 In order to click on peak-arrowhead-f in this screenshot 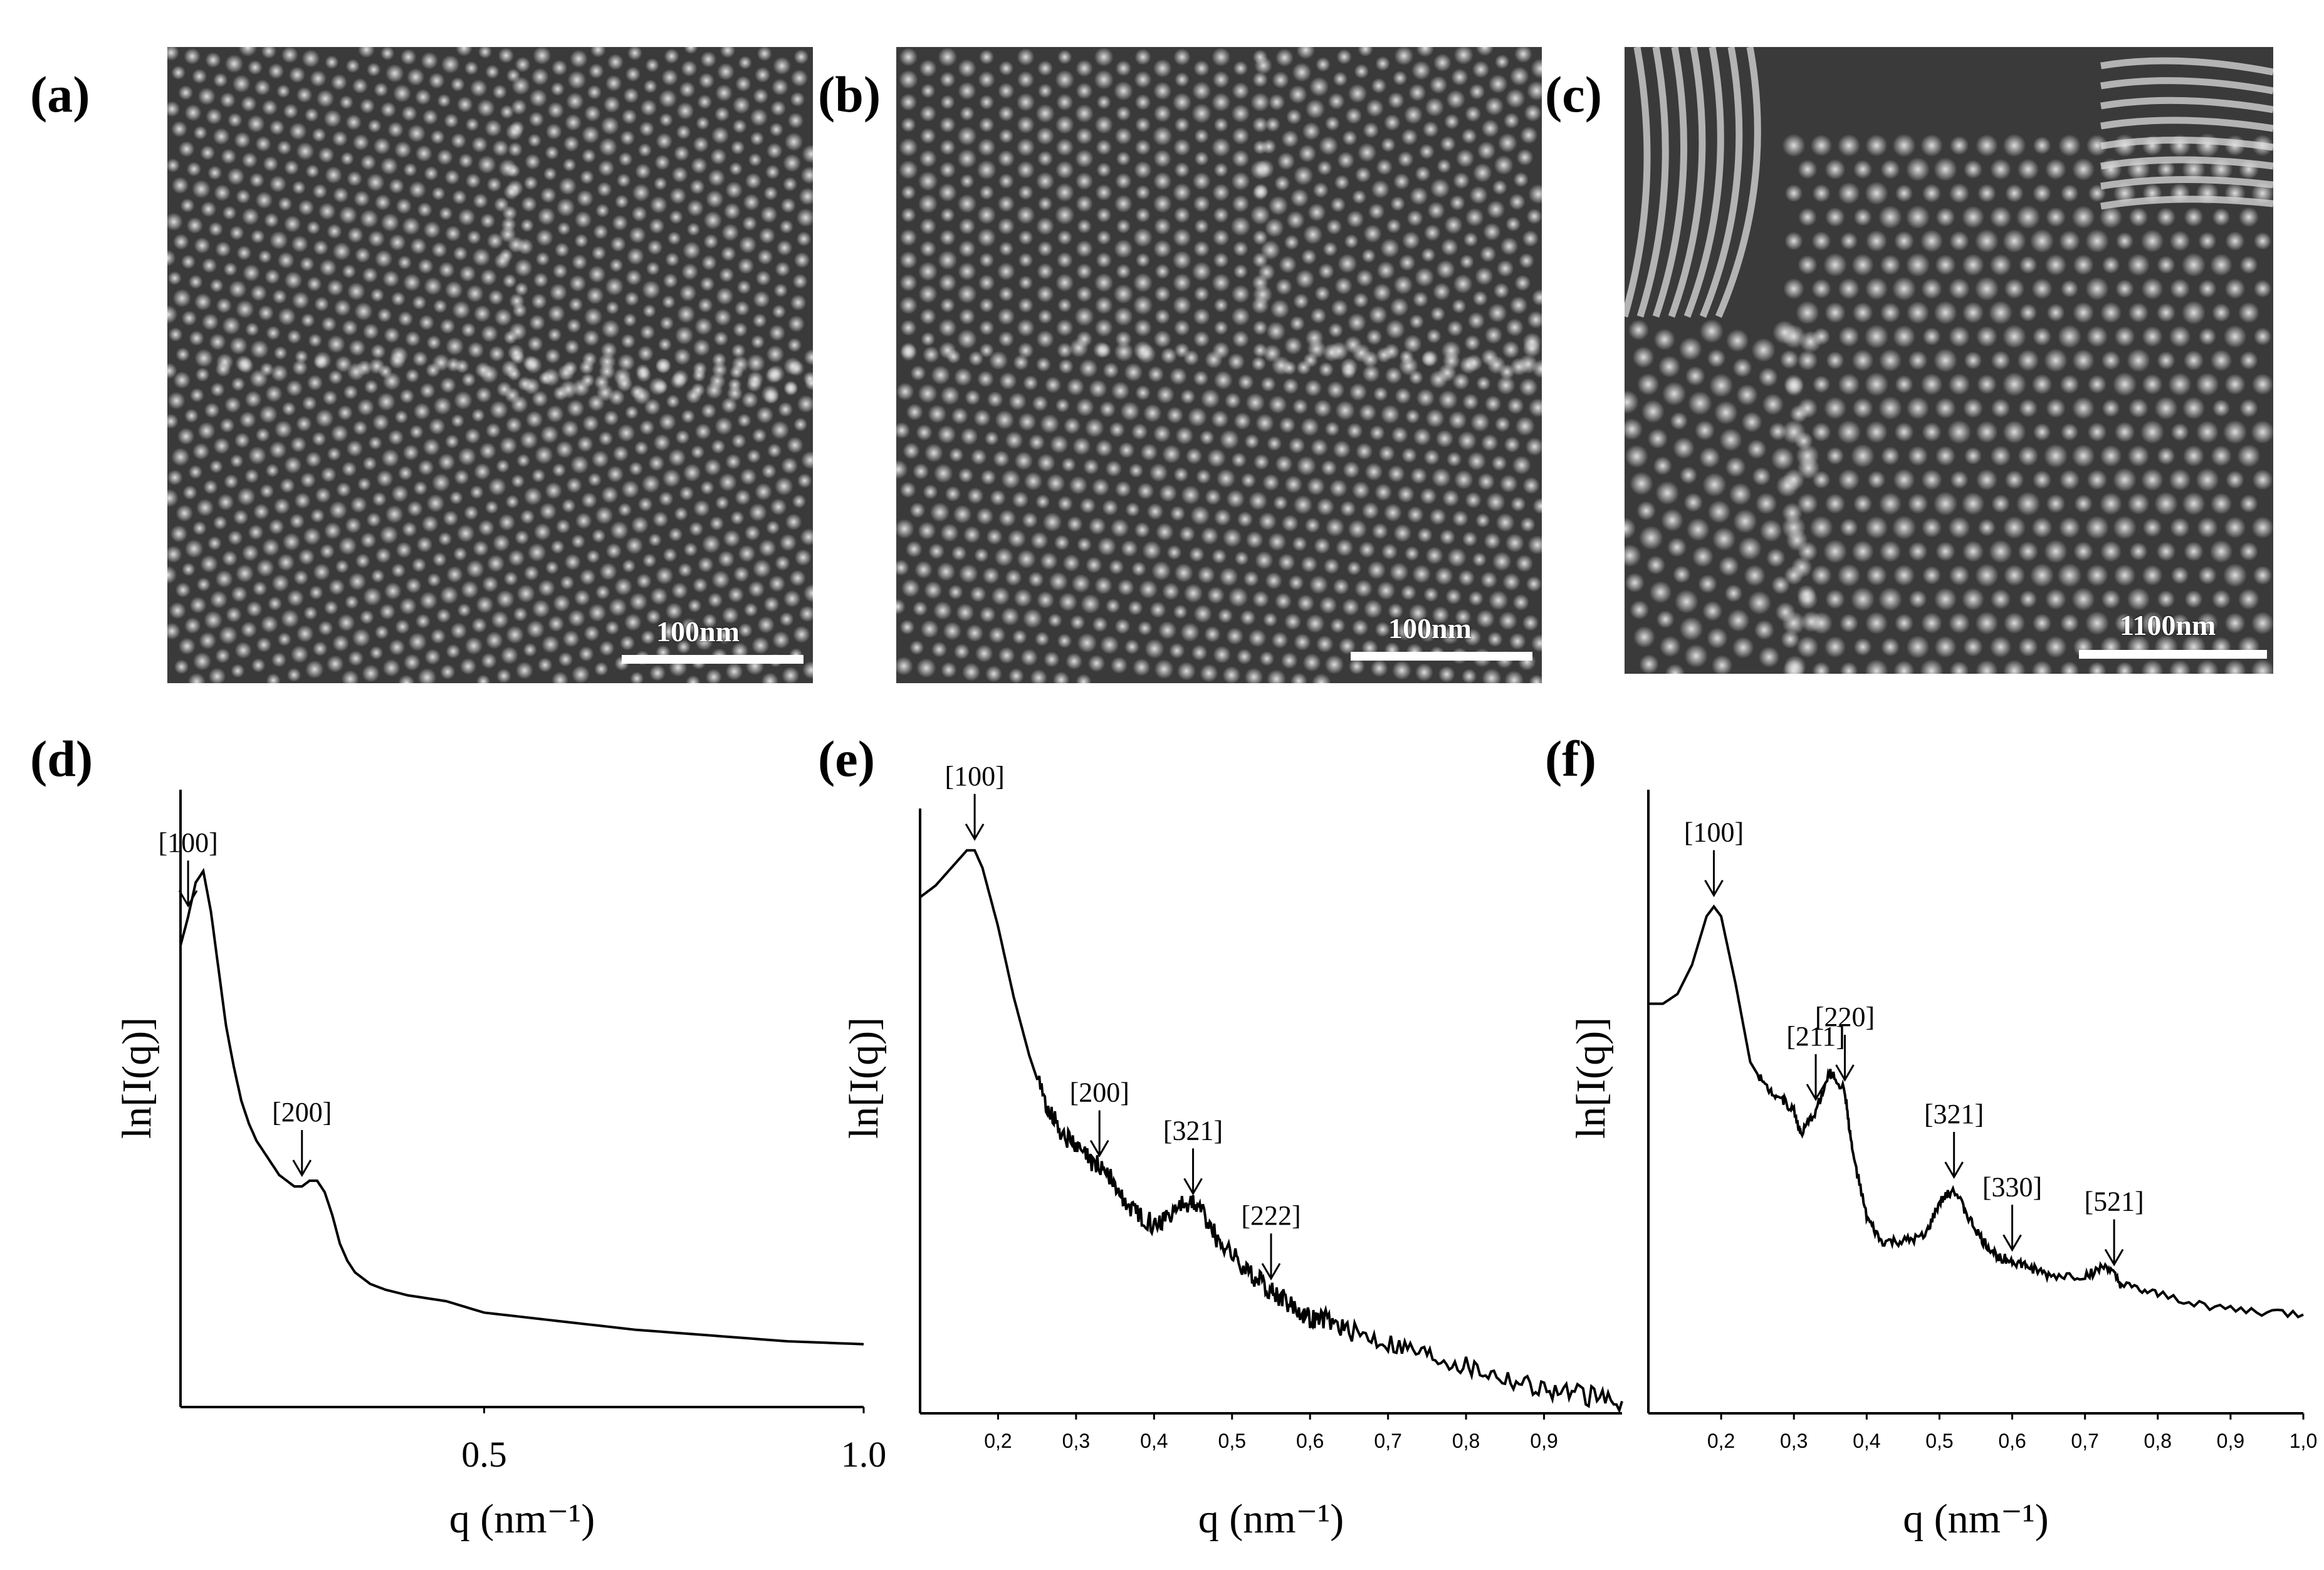, I will do `click(2114, 1257)`.